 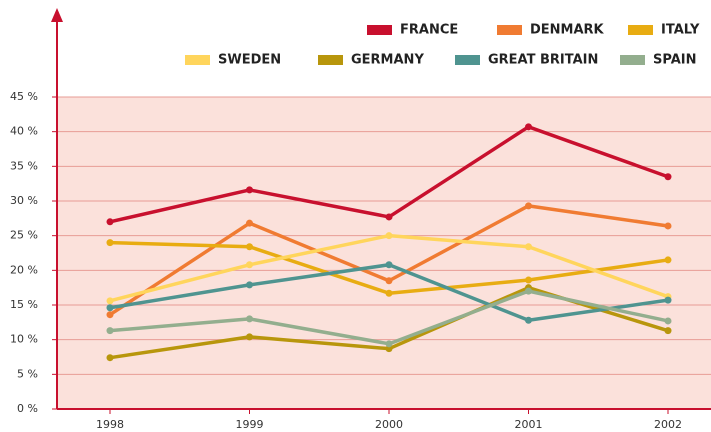 I want to click on x-tick-label: 1999, so click(x=250, y=424).